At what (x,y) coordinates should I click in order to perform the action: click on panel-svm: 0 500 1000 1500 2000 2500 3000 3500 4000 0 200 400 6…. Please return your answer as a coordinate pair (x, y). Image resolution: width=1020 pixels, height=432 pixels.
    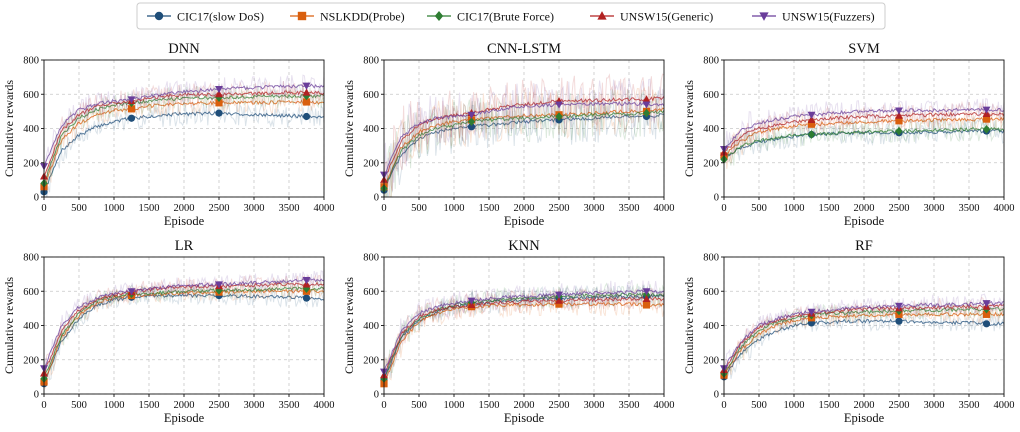
    Looking at the image, I should click on (848, 134).